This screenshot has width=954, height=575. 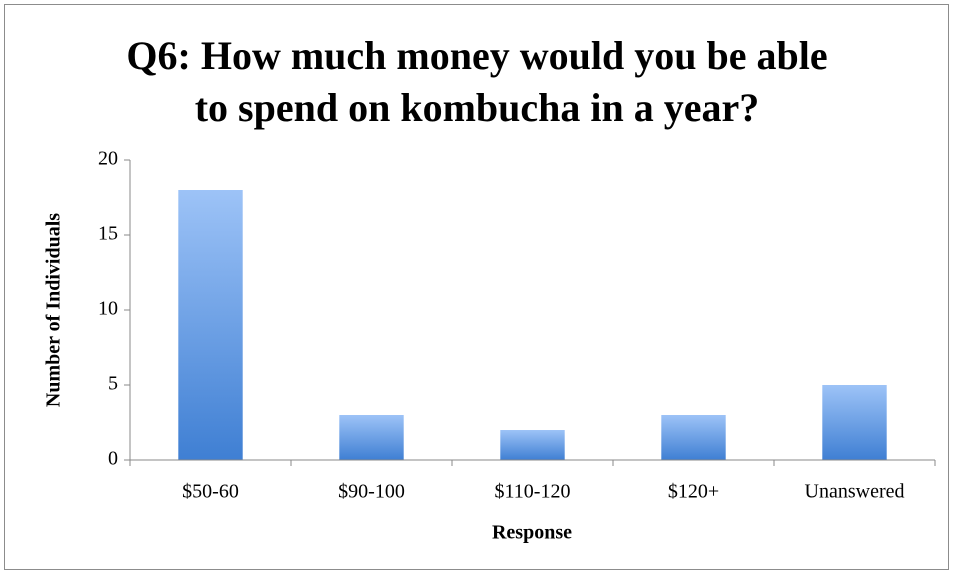 What do you see at coordinates (533, 492) in the screenshot?
I see `x-tick-label: $110-120` at bounding box center [533, 492].